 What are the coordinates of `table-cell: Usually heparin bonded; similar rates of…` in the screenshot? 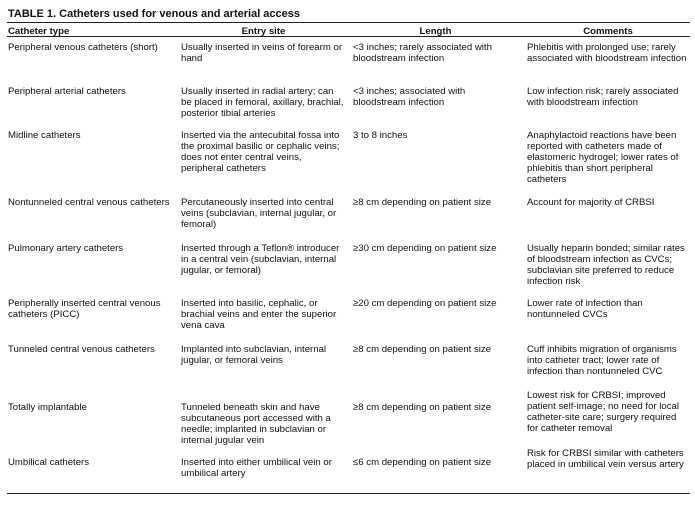 It's located at (606, 265).